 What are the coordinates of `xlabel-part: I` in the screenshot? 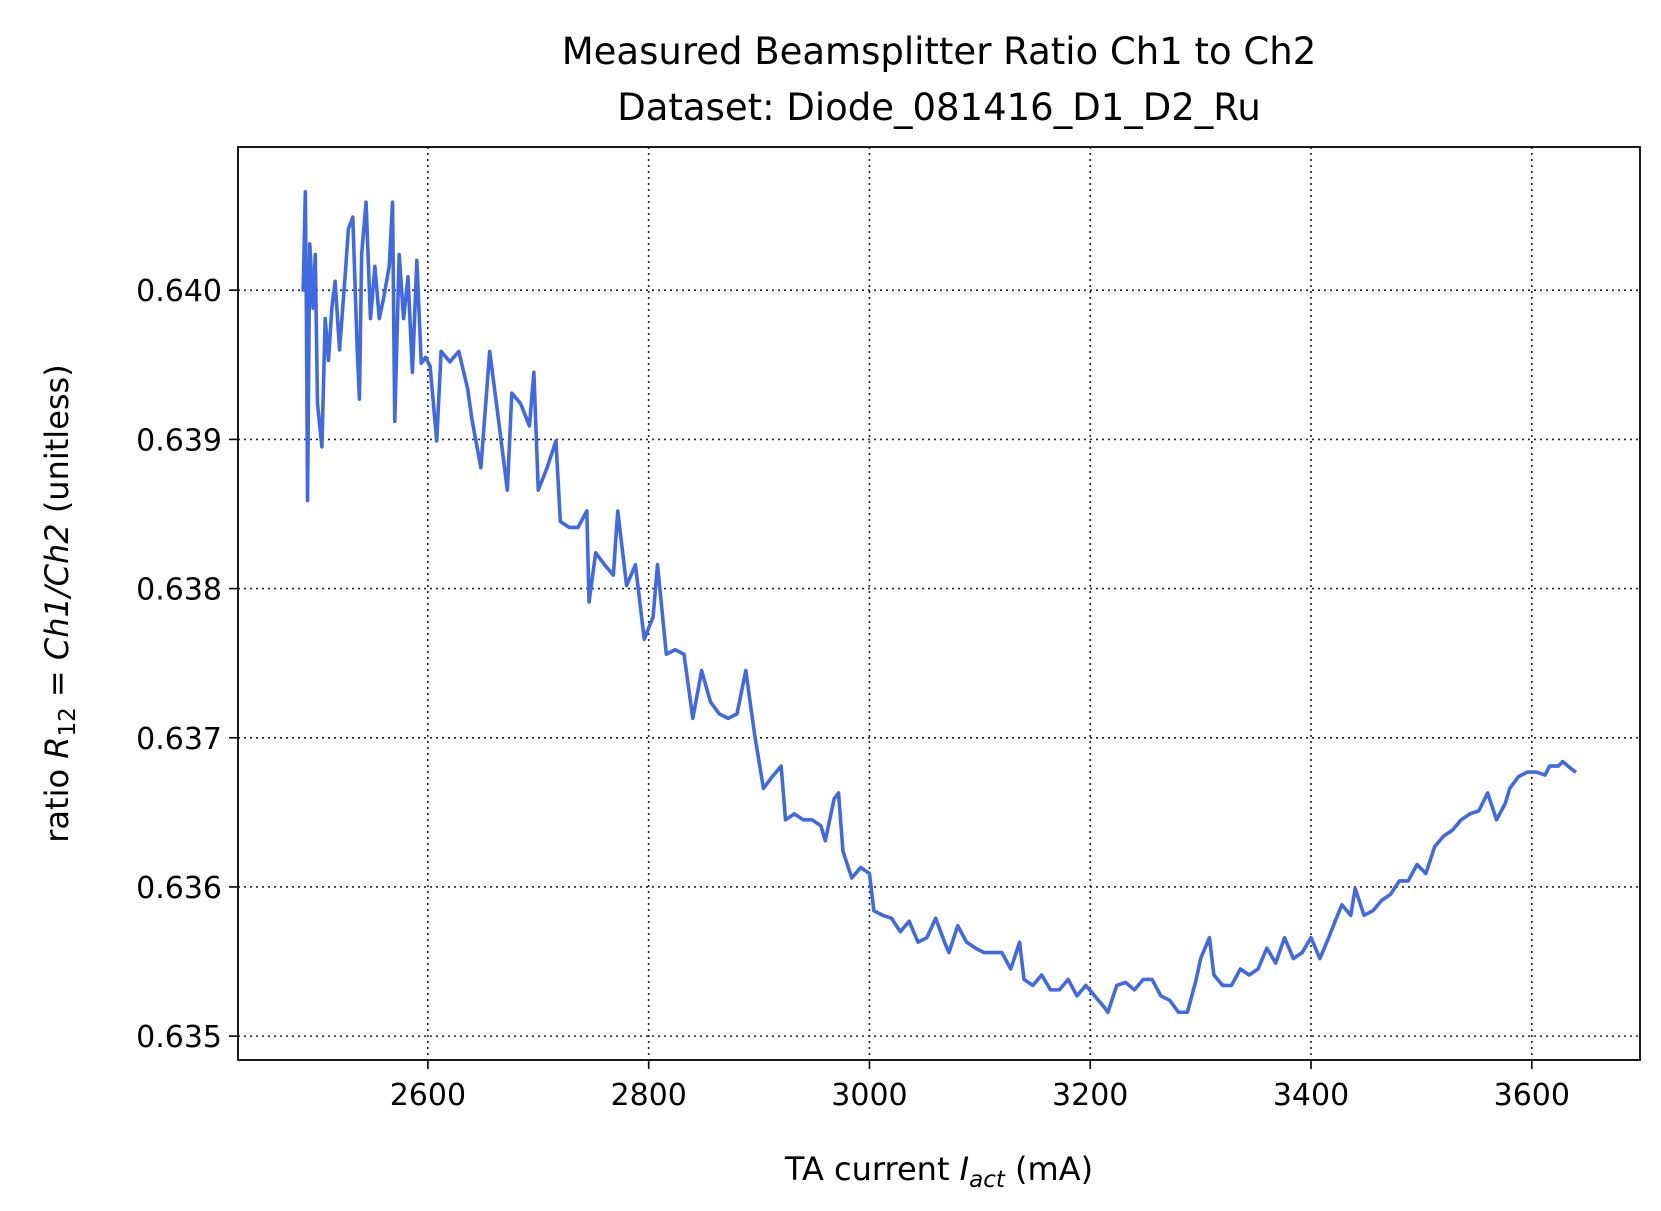 It's located at (964, 1169).